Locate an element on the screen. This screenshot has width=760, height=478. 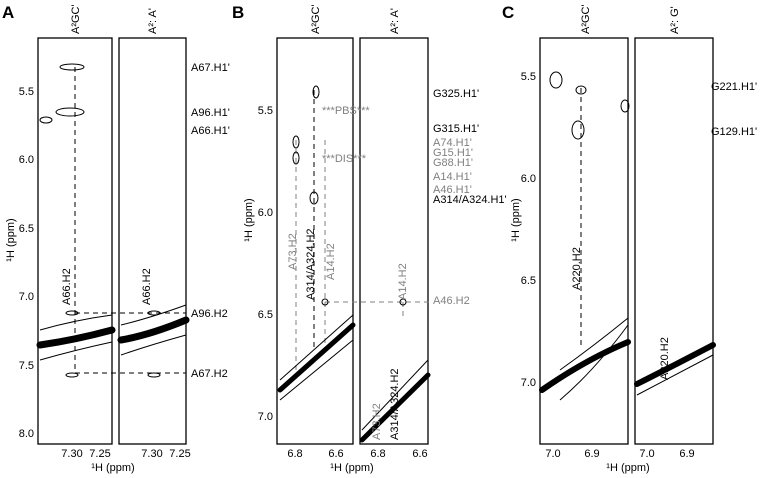
annotation: A66.H1' is located at coordinates (210, 131).